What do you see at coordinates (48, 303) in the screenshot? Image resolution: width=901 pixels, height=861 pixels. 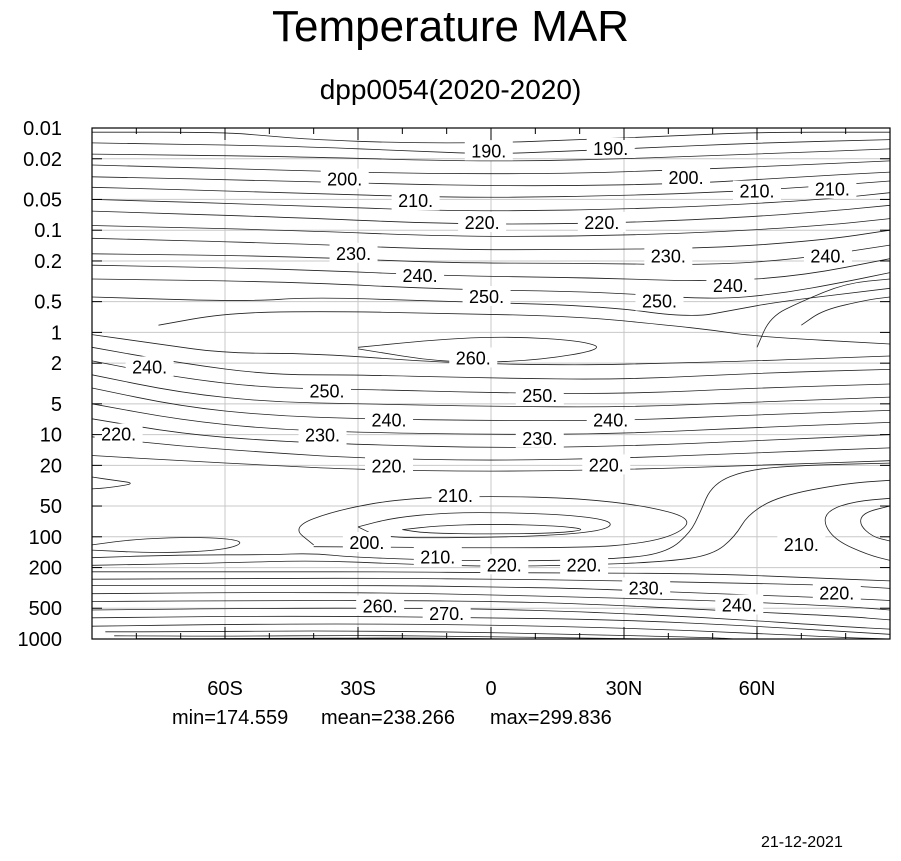 I see `y-tick-label: 0.5` at bounding box center [48, 303].